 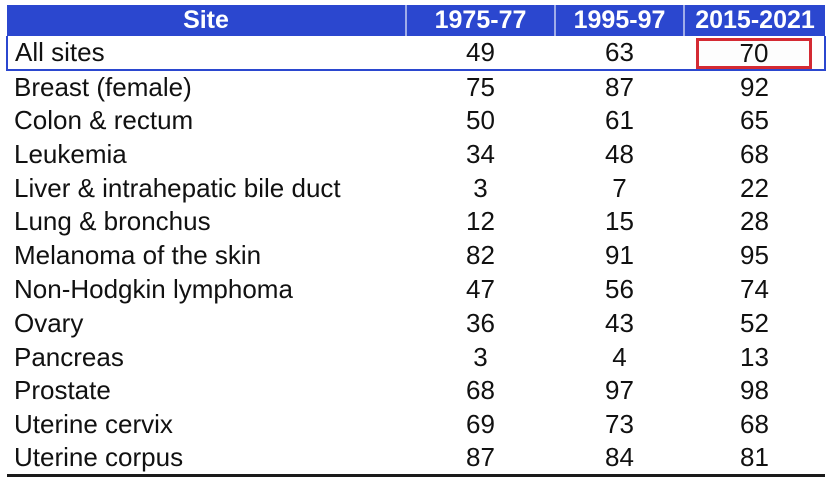 What do you see at coordinates (416, 323) in the screenshot?
I see `table-row: Ovary 36 43 52` at bounding box center [416, 323].